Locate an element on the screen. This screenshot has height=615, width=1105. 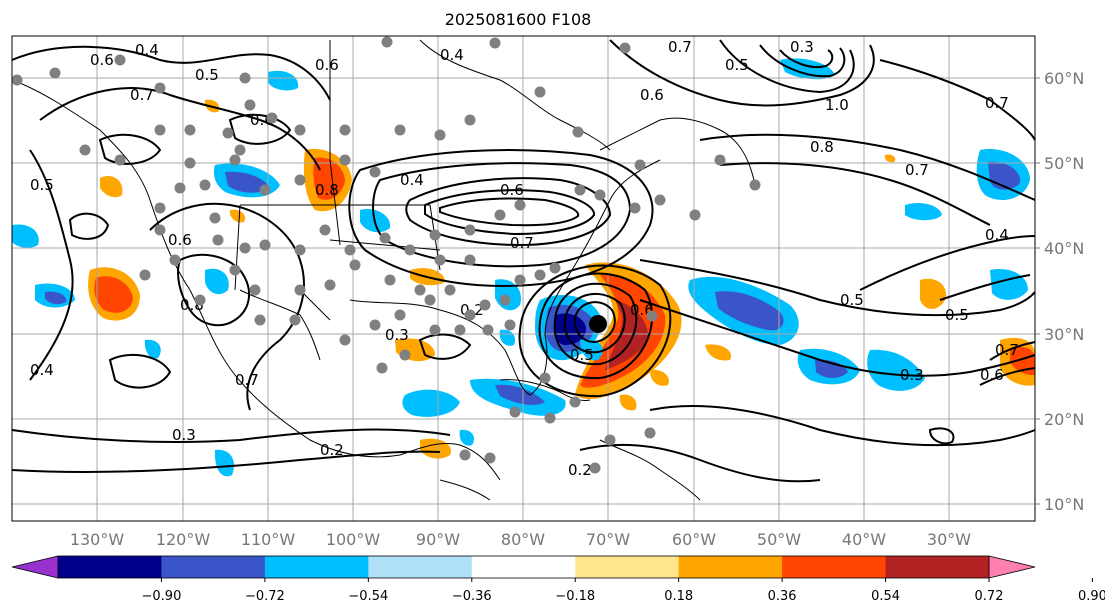
lat-label: 10°N is located at coordinates (1064, 504).